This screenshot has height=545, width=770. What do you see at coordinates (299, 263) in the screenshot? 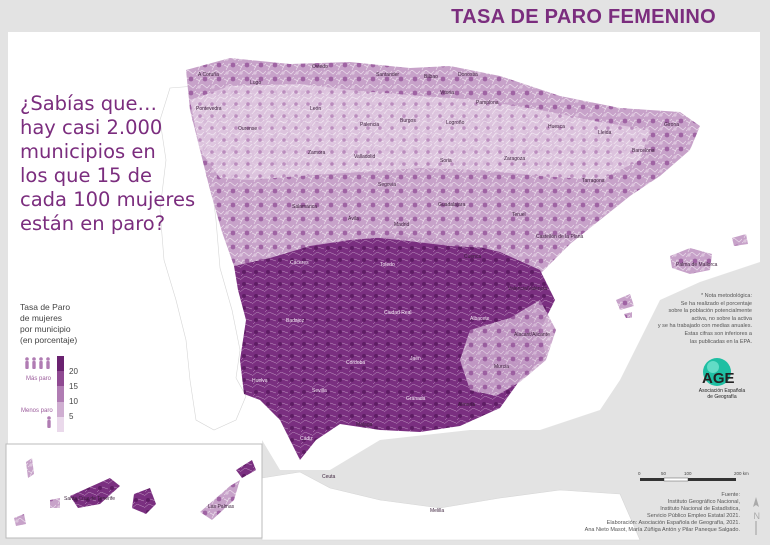
I see `city-label: Cáceres` at bounding box center [299, 263].